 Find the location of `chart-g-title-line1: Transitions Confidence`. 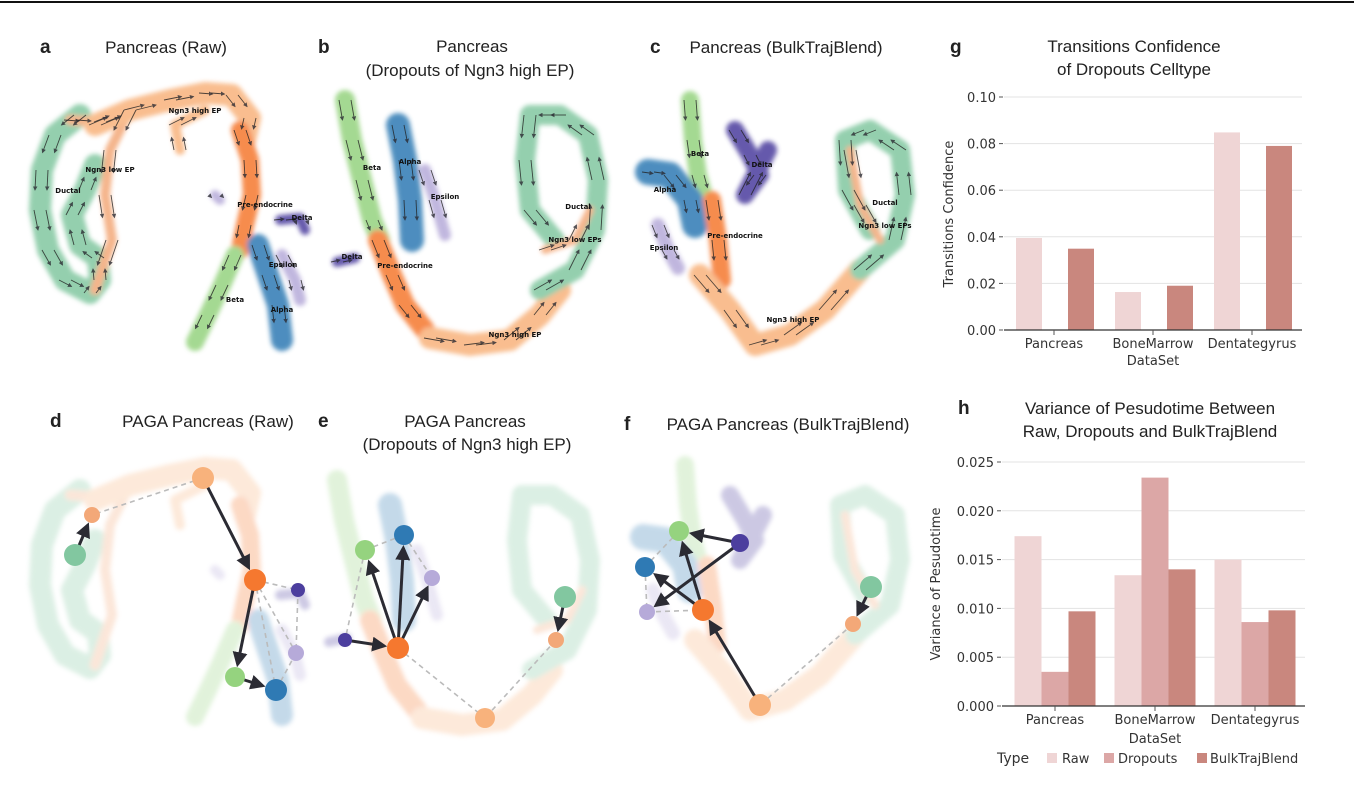

chart-g-title-line1: Transitions Confidence is located at coordinates (1133, 46).